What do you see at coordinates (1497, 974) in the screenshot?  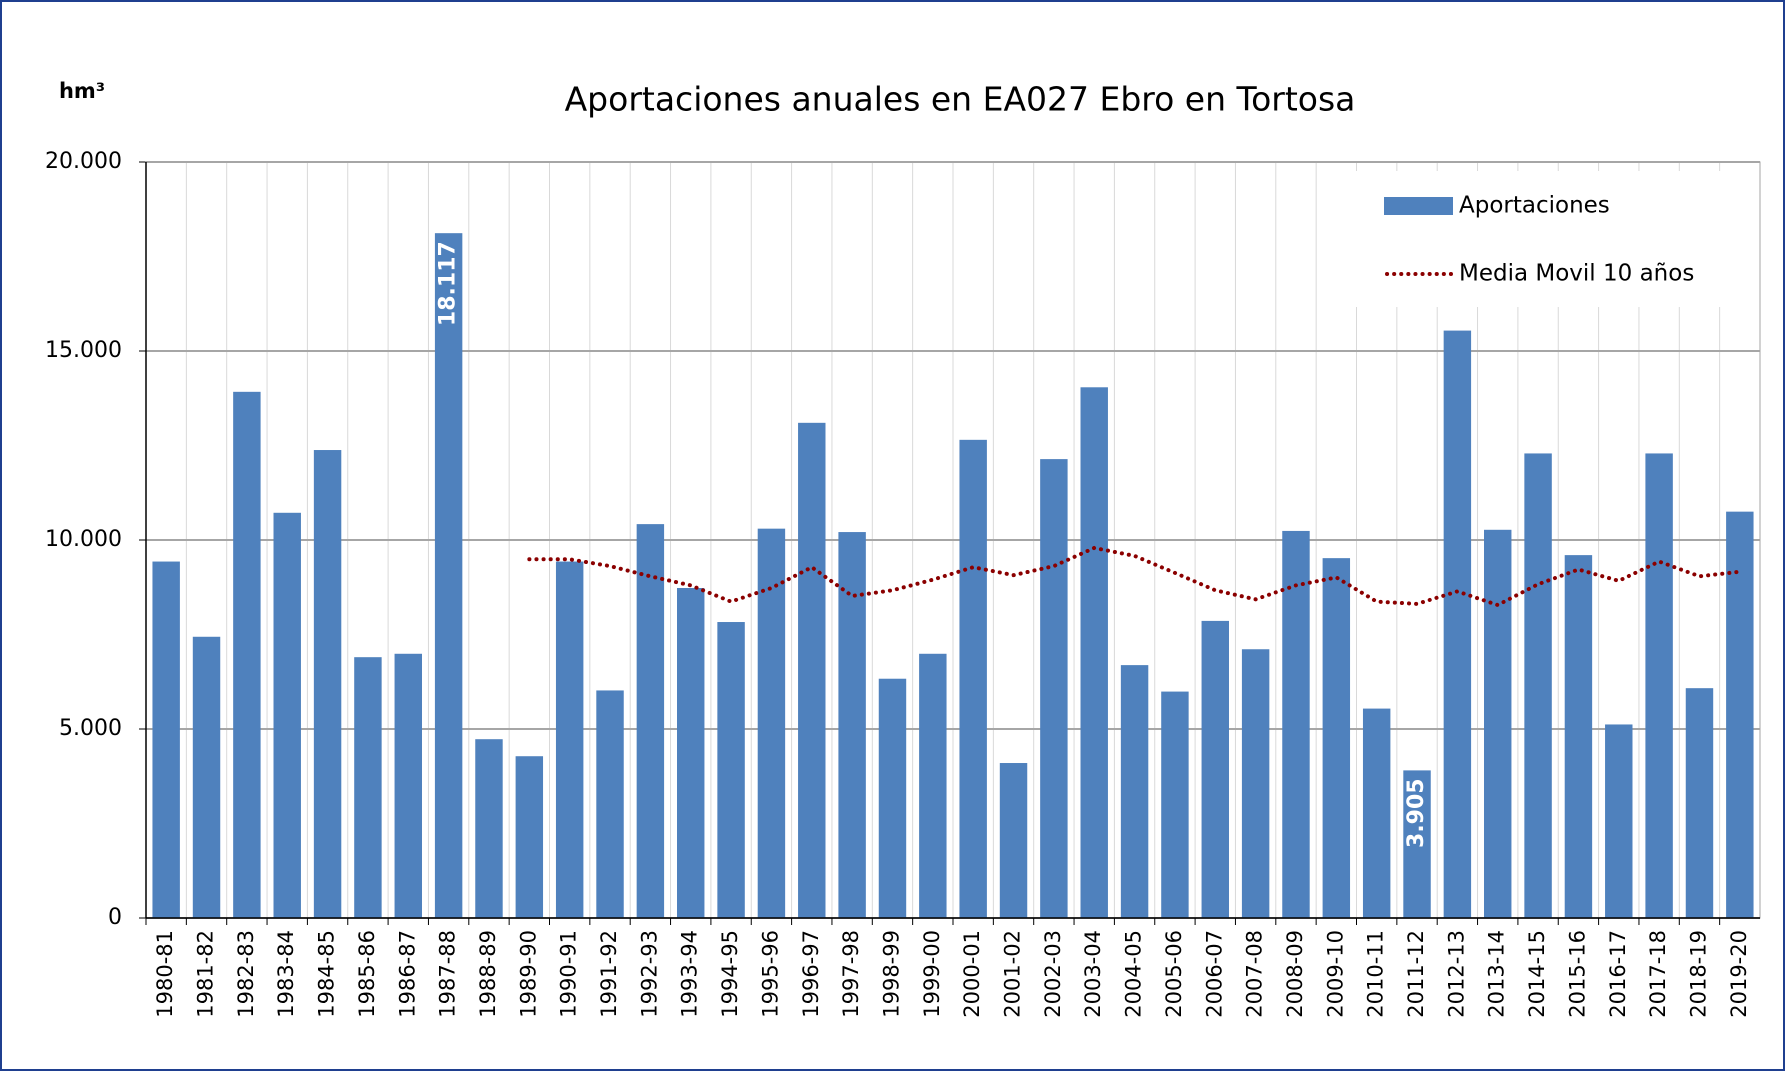 I see `x-tick-label: 2013-14` at bounding box center [1497, 974].